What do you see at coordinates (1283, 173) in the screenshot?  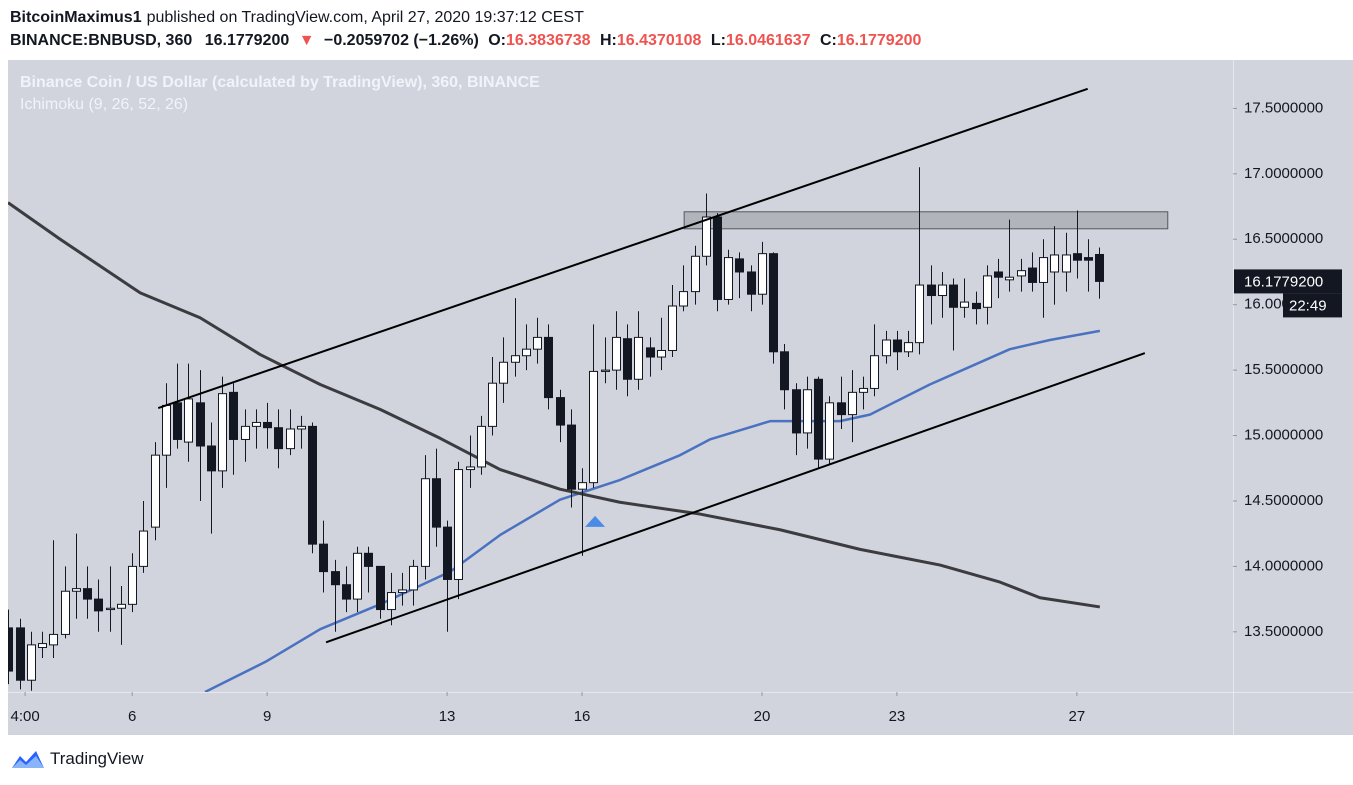 I see `y-tick-label: 17.0000000` at bounding box center [1283, 173].